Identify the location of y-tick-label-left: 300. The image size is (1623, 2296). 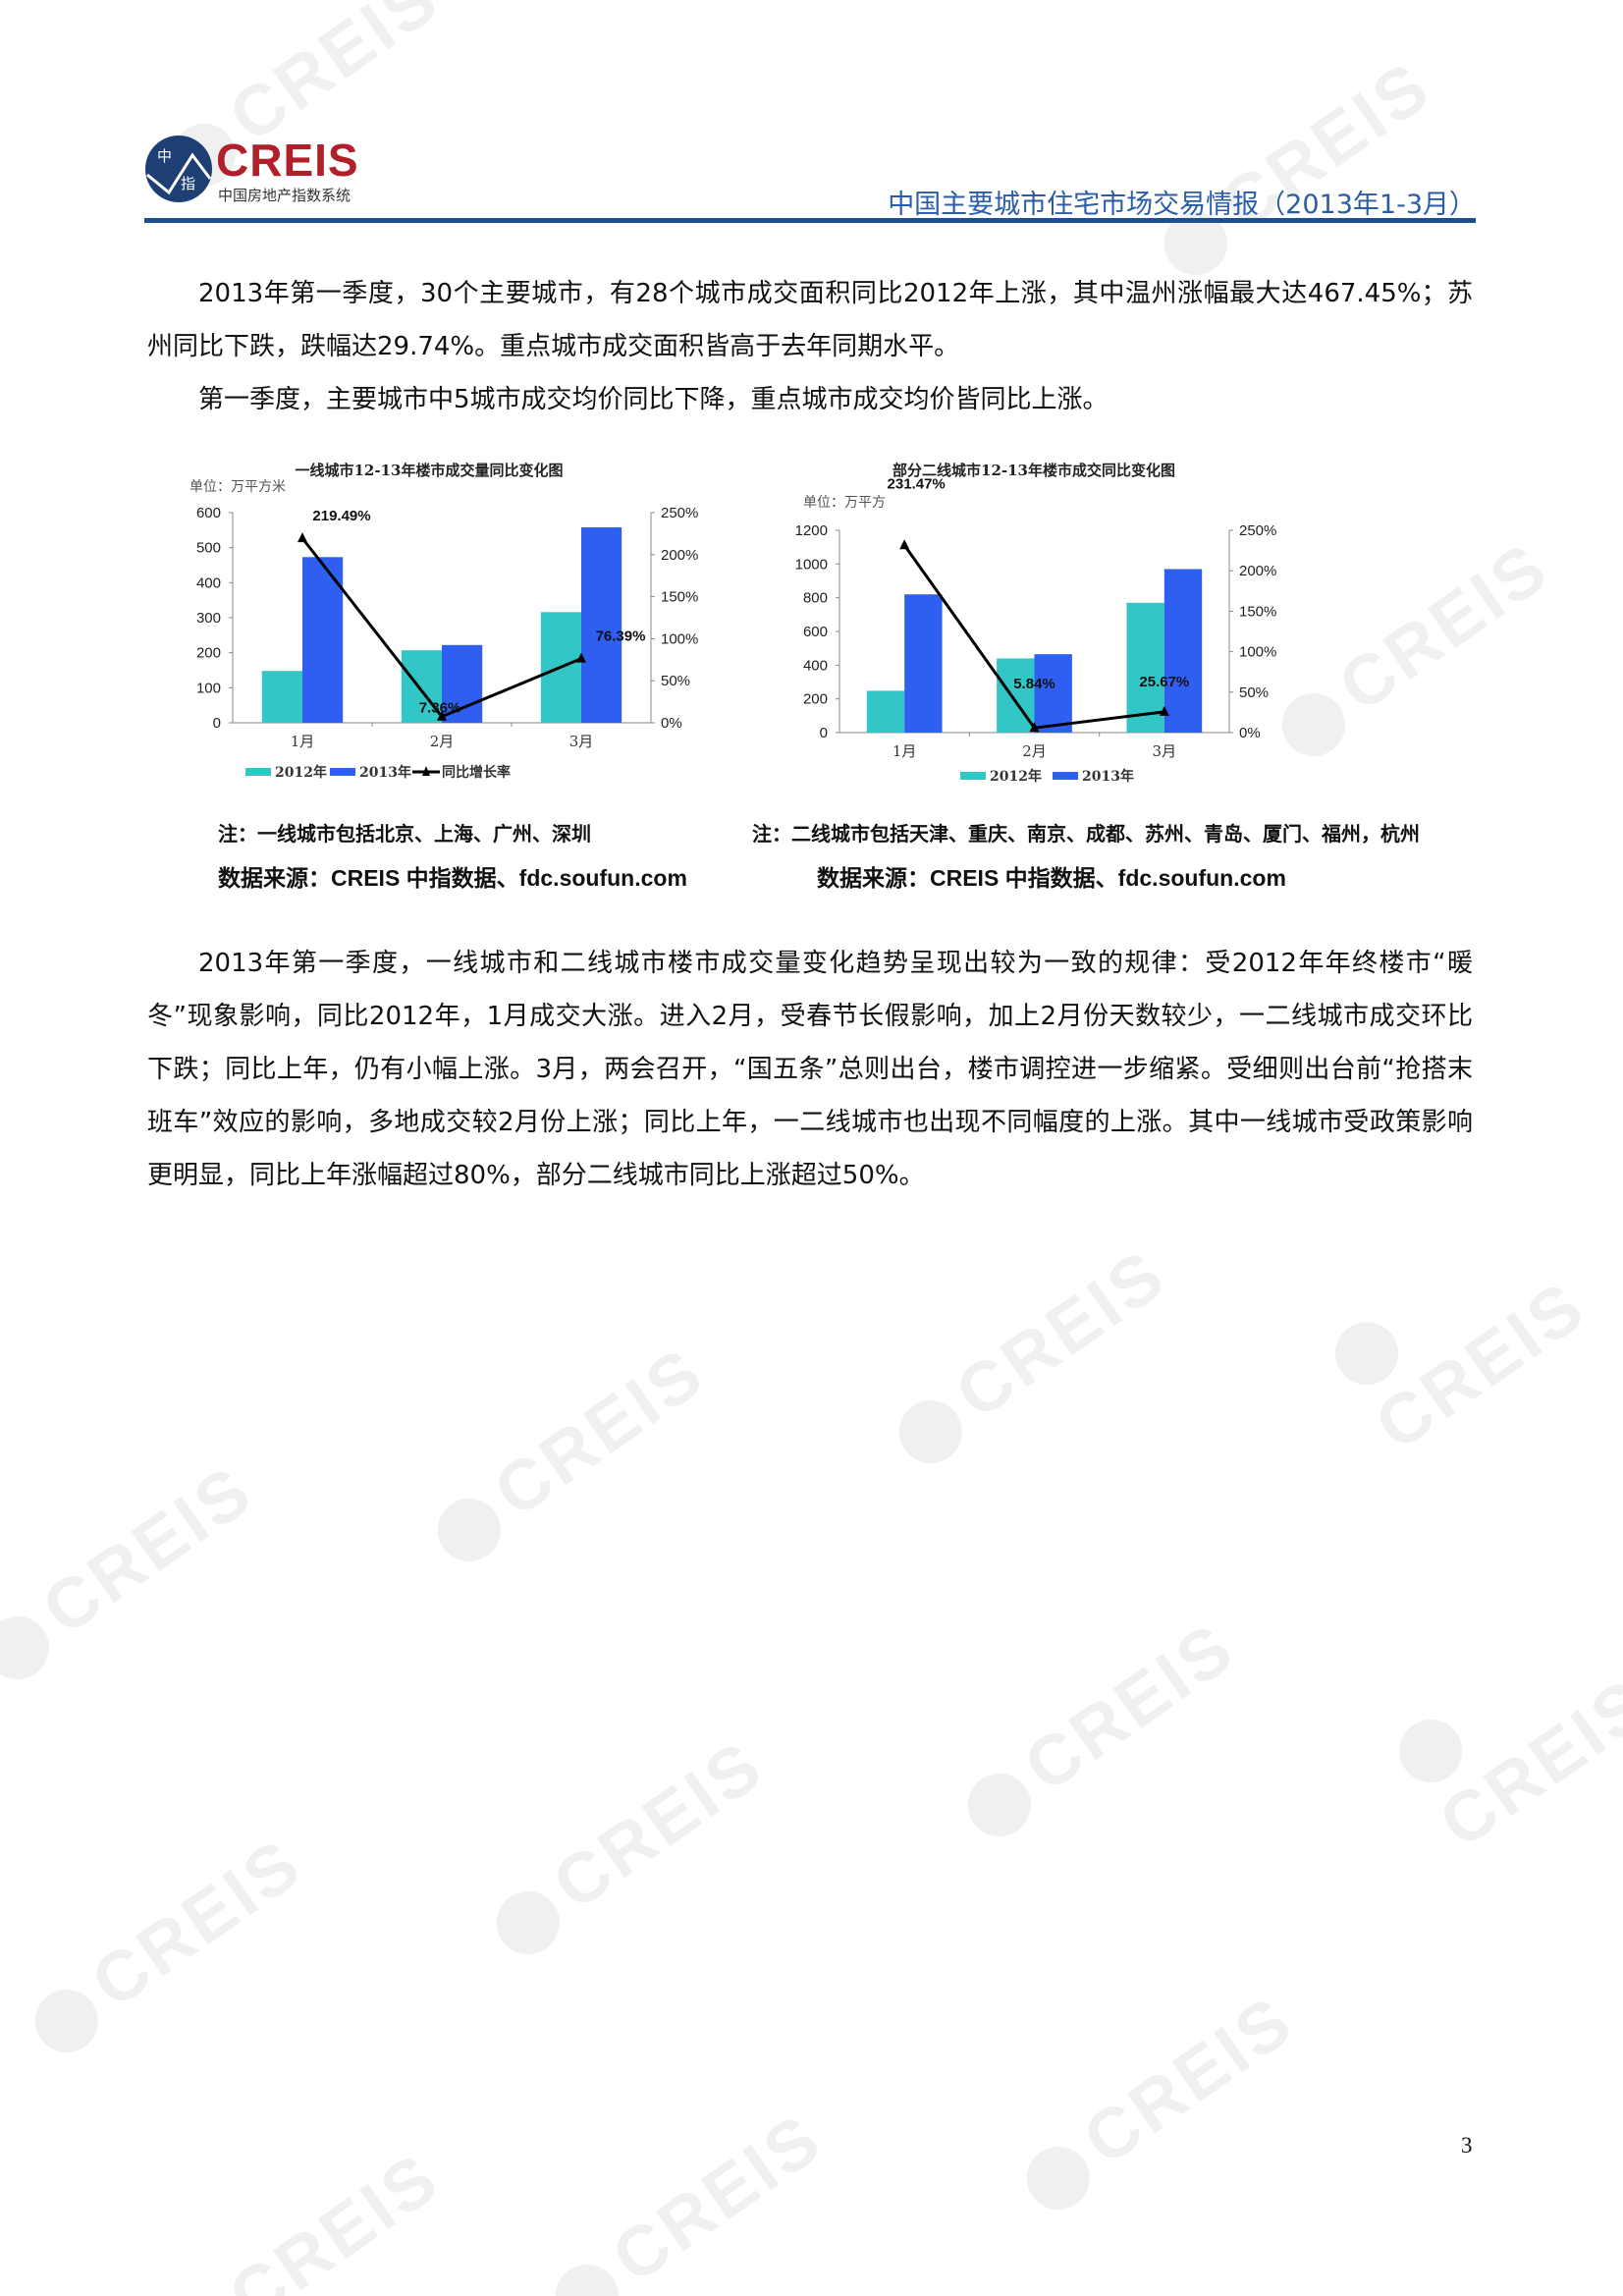
(209, 618).